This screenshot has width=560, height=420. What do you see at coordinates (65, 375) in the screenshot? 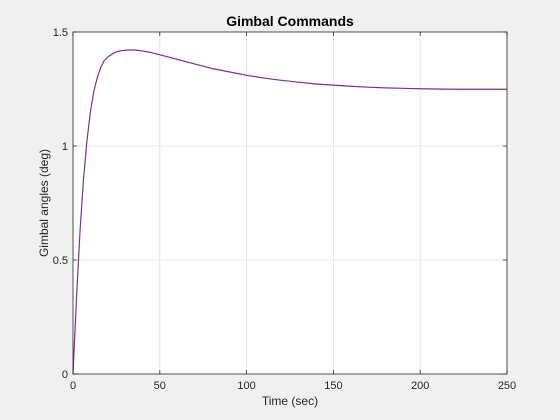
I see `y-tick-label: 0` at bounding box center [65, 375].